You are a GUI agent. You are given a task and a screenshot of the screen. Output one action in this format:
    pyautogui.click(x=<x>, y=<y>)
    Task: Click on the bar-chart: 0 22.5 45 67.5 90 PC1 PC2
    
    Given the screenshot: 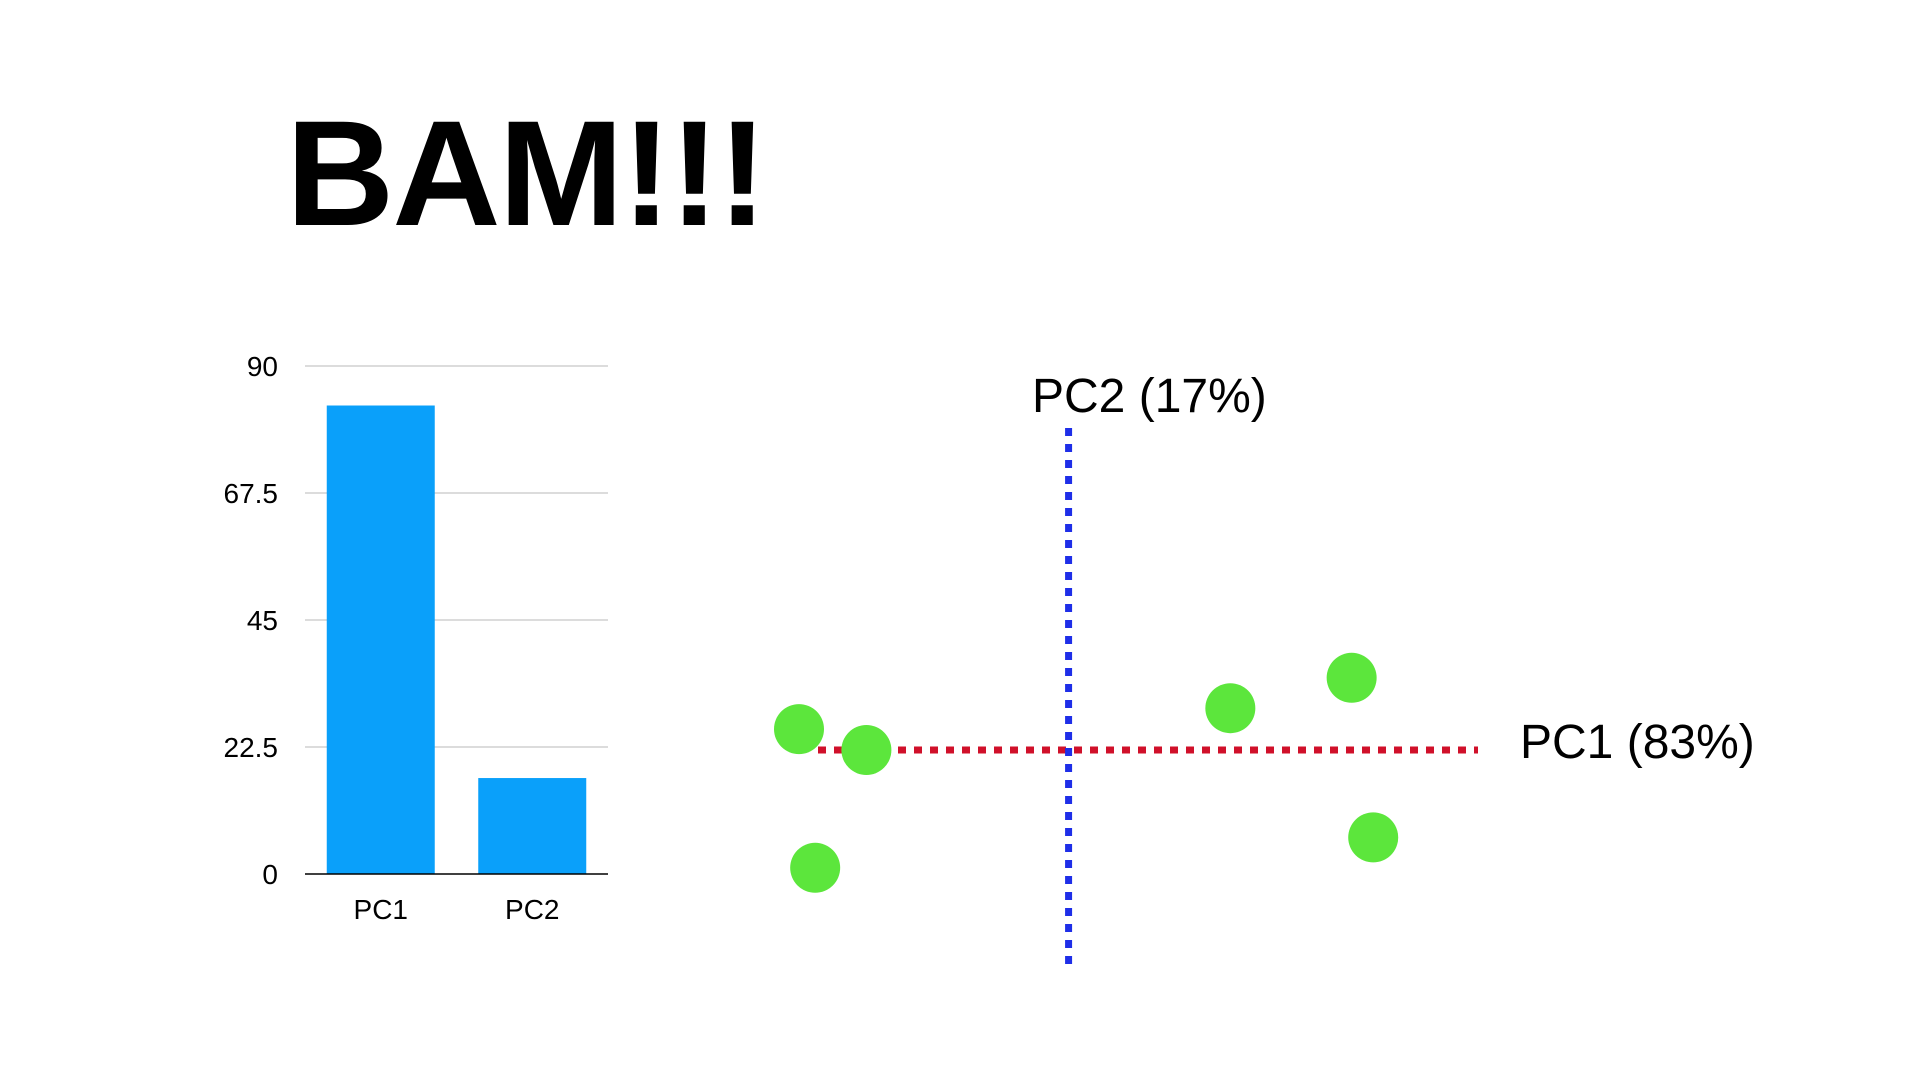 What is the action you would take?
    pyautogui.click(x=416, y=638)
    